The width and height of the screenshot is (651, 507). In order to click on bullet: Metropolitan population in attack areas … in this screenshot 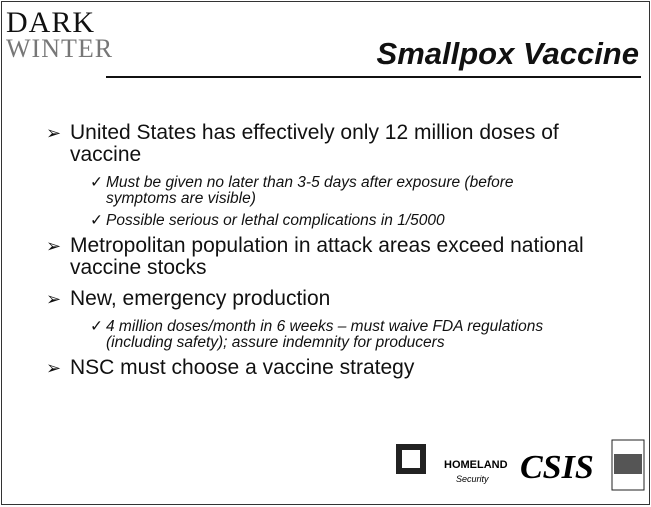, I will do `click(336, 257)`.